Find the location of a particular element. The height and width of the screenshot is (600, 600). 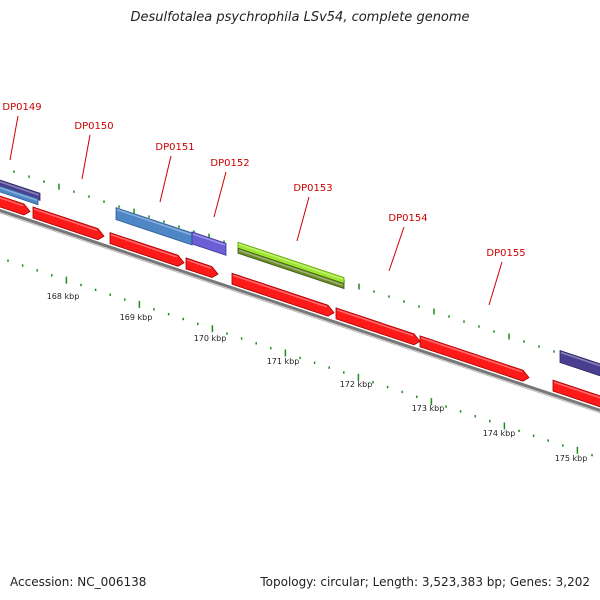

forward-gene-3-body is located at coordinates (147, 249).